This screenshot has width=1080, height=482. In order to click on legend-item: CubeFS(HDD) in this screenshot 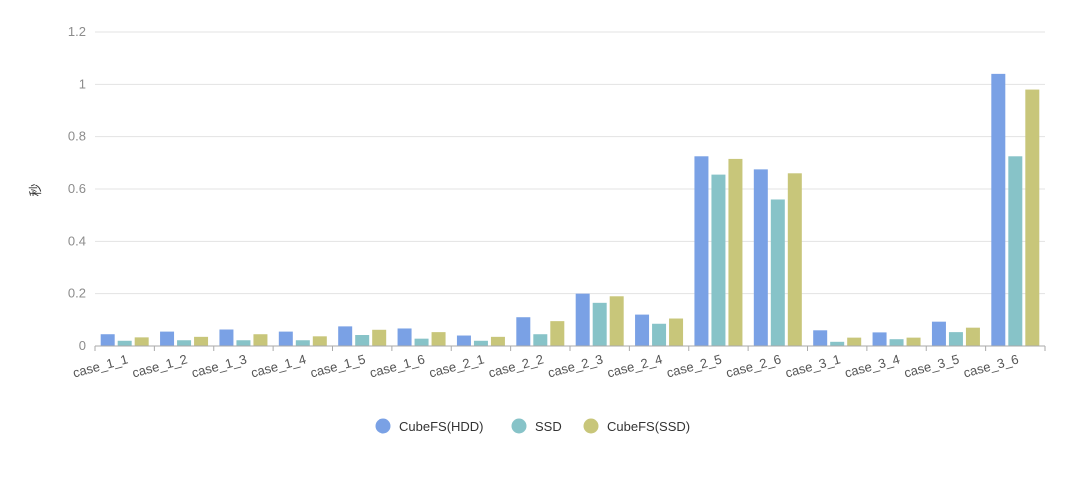, I will do `click(429, 426)`.